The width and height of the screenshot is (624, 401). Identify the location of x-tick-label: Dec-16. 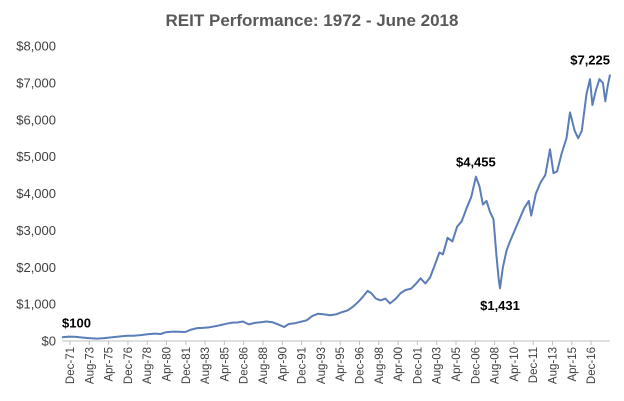
(592, 365).